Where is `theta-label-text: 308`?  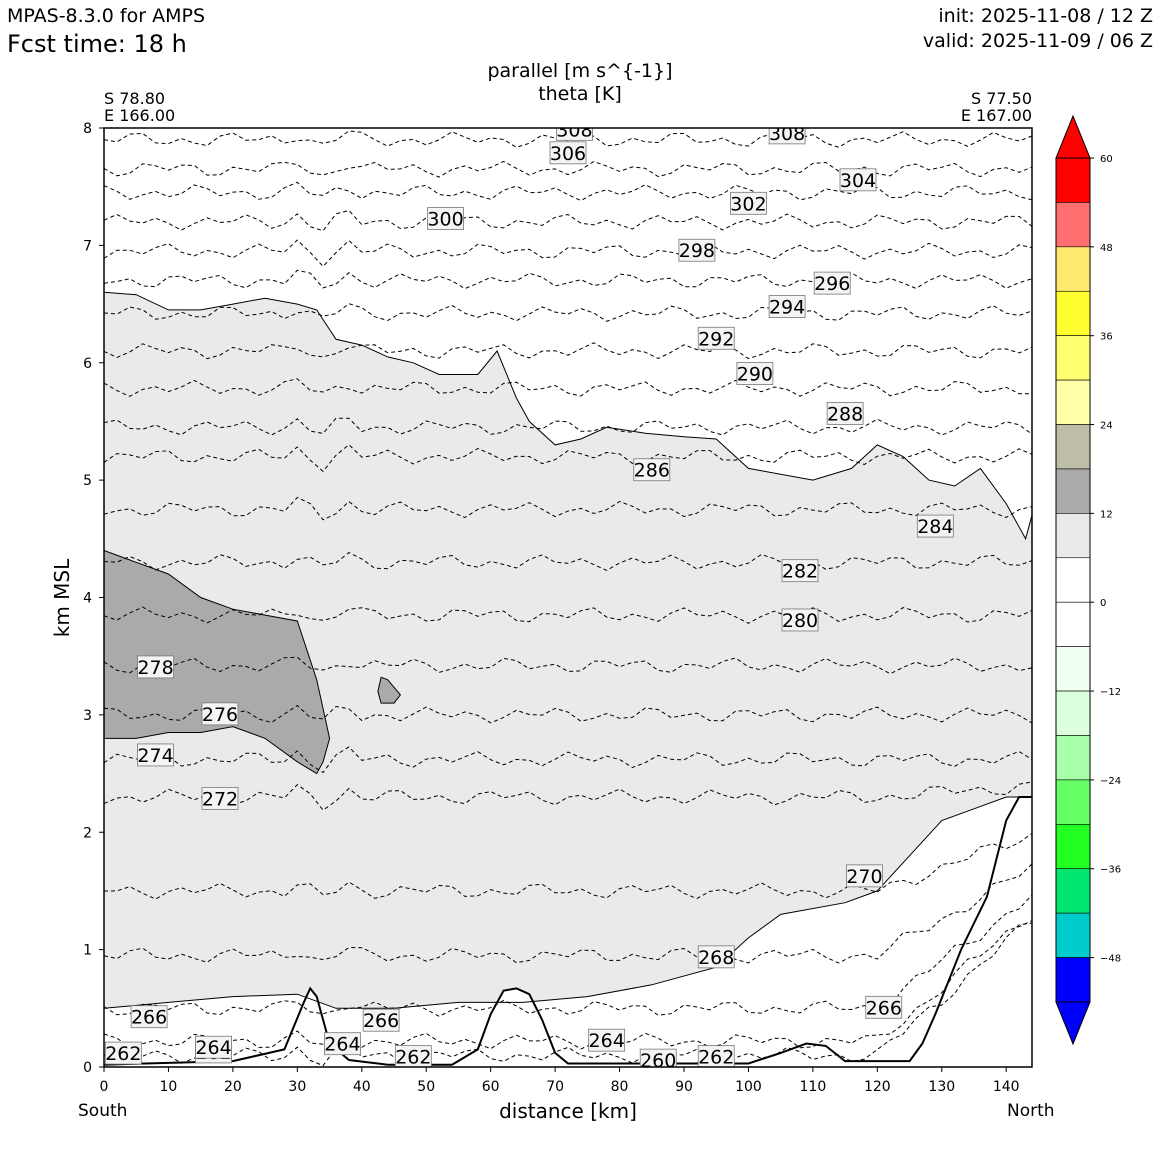
theta-label-text: 308 is located at coordinates (787, 134).